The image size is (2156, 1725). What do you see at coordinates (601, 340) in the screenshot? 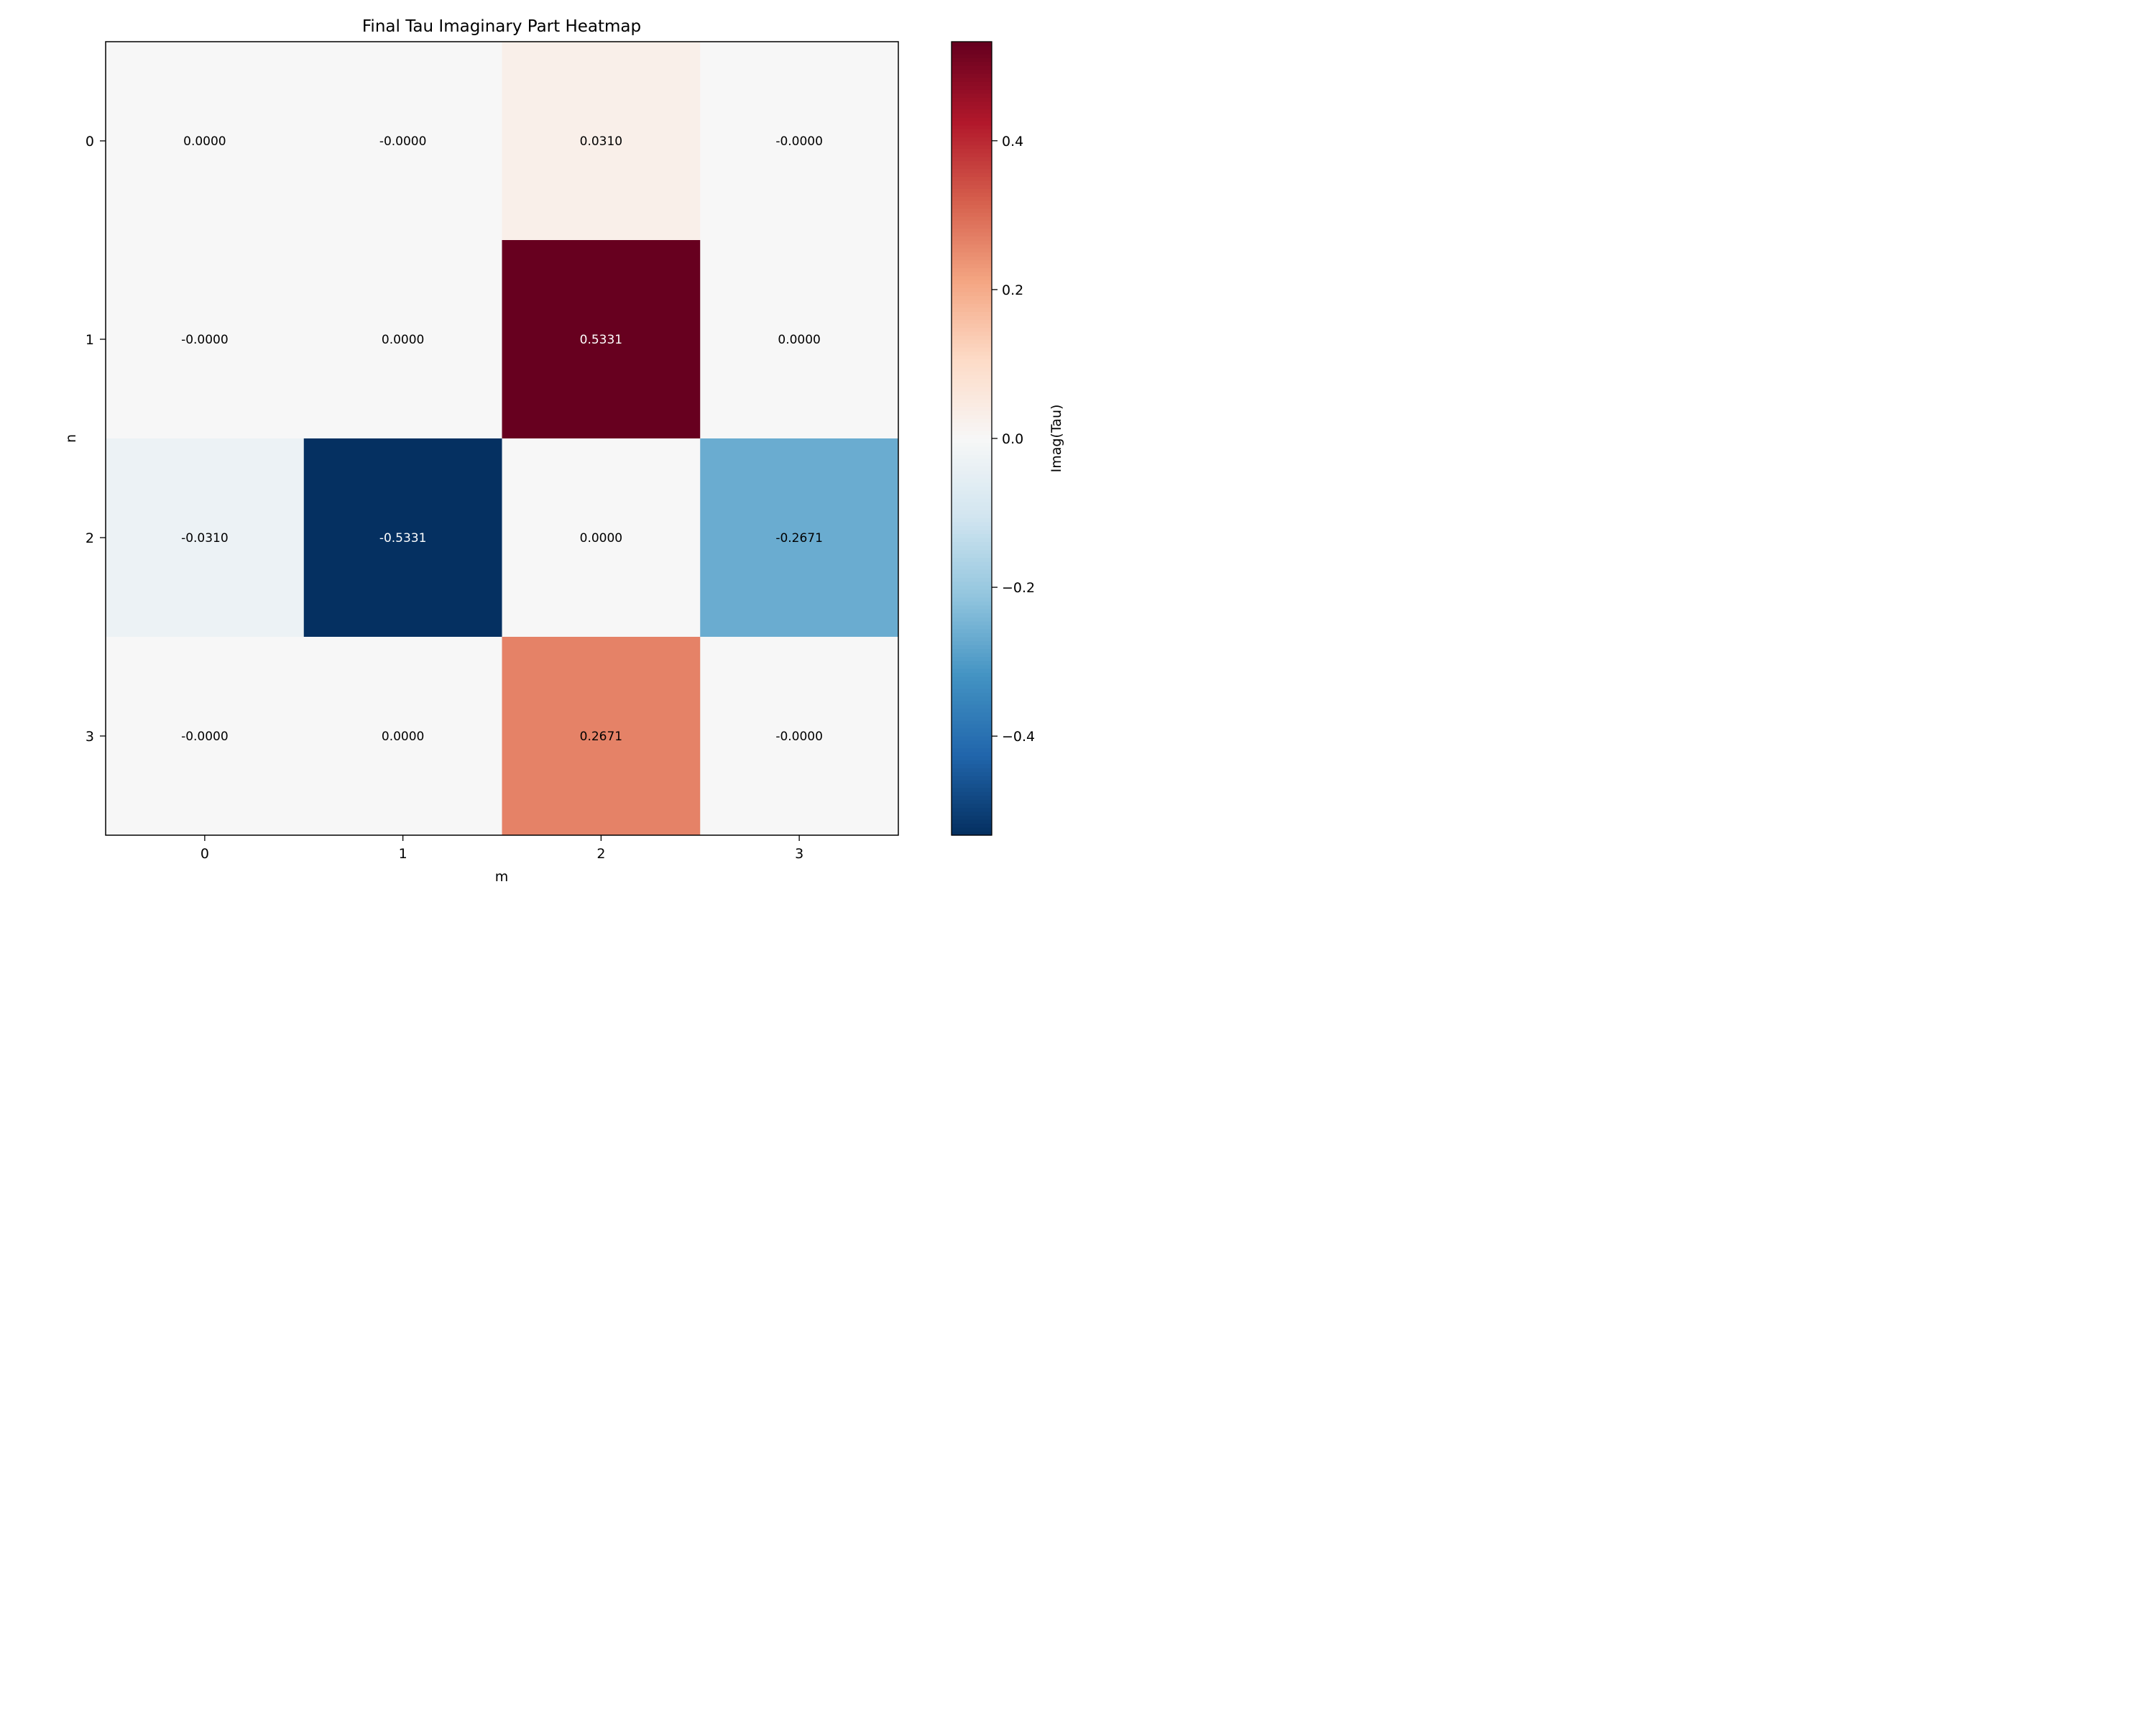
I see `heatmap-cell-label: 0.5331` at bounding box center [601, 340].